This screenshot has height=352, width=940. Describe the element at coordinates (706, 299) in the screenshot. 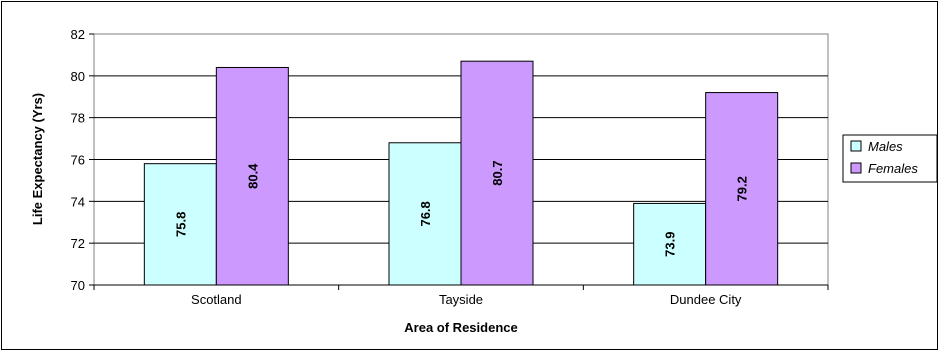

I see `category-label: Dundee City` at that location.